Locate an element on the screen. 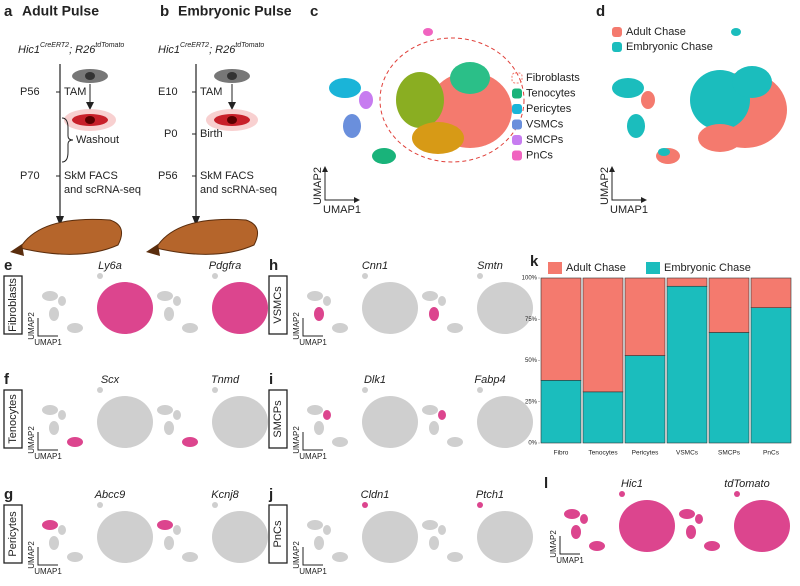  x-tick-label: Tenocytes is located at coordinates (603, 453).